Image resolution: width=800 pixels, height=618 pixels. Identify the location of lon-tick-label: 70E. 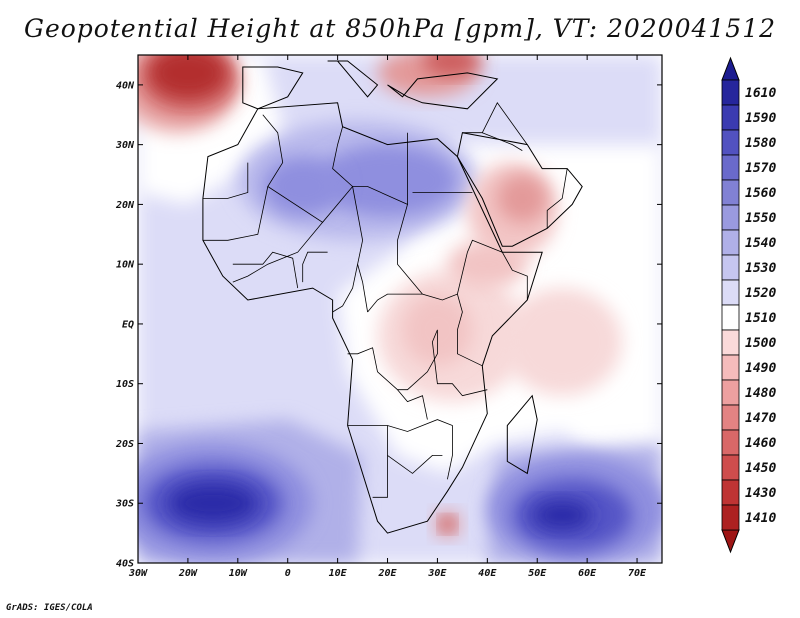
(637, 573).